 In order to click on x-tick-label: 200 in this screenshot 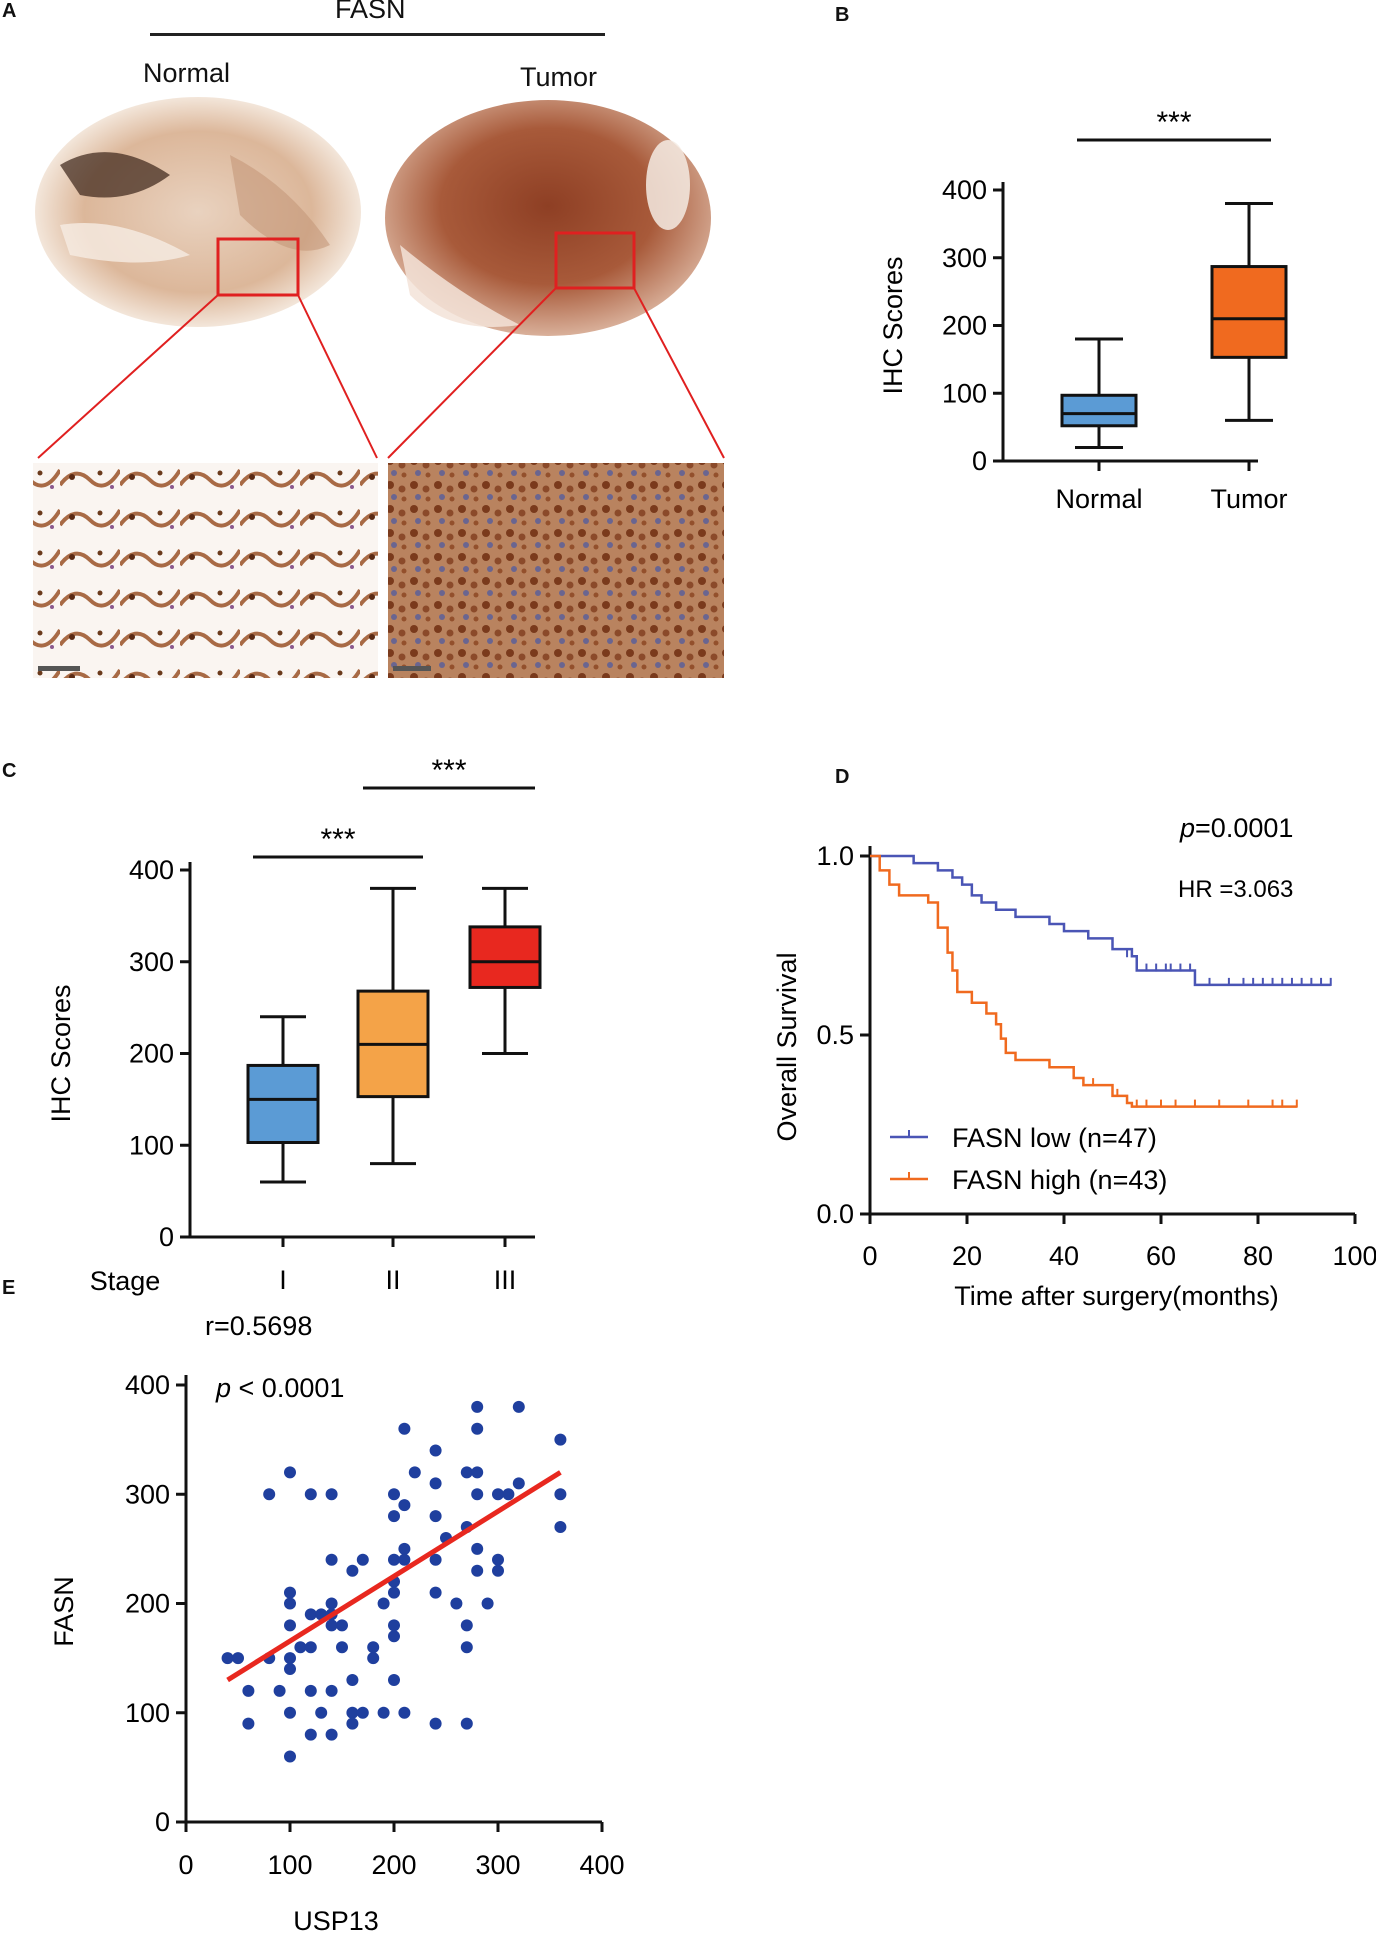, I will do `click(393, 1865)`.